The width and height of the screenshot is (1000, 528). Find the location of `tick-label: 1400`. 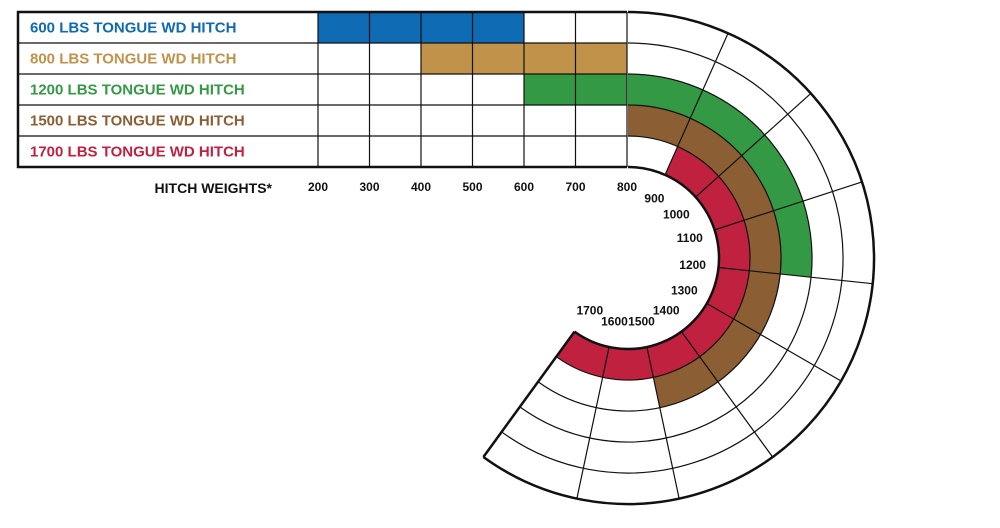

tick-label: 1400 is located at coordinates (666, 311).